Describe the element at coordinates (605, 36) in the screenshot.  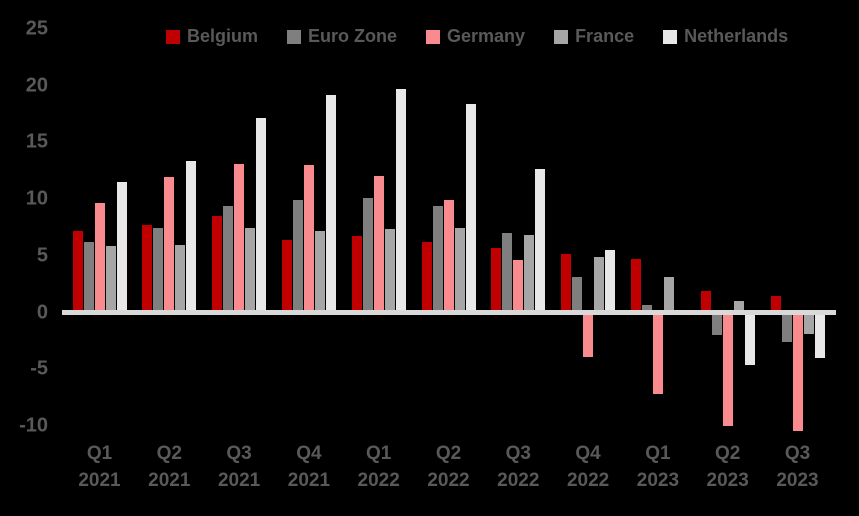
I see `legend-label: France` at that location.